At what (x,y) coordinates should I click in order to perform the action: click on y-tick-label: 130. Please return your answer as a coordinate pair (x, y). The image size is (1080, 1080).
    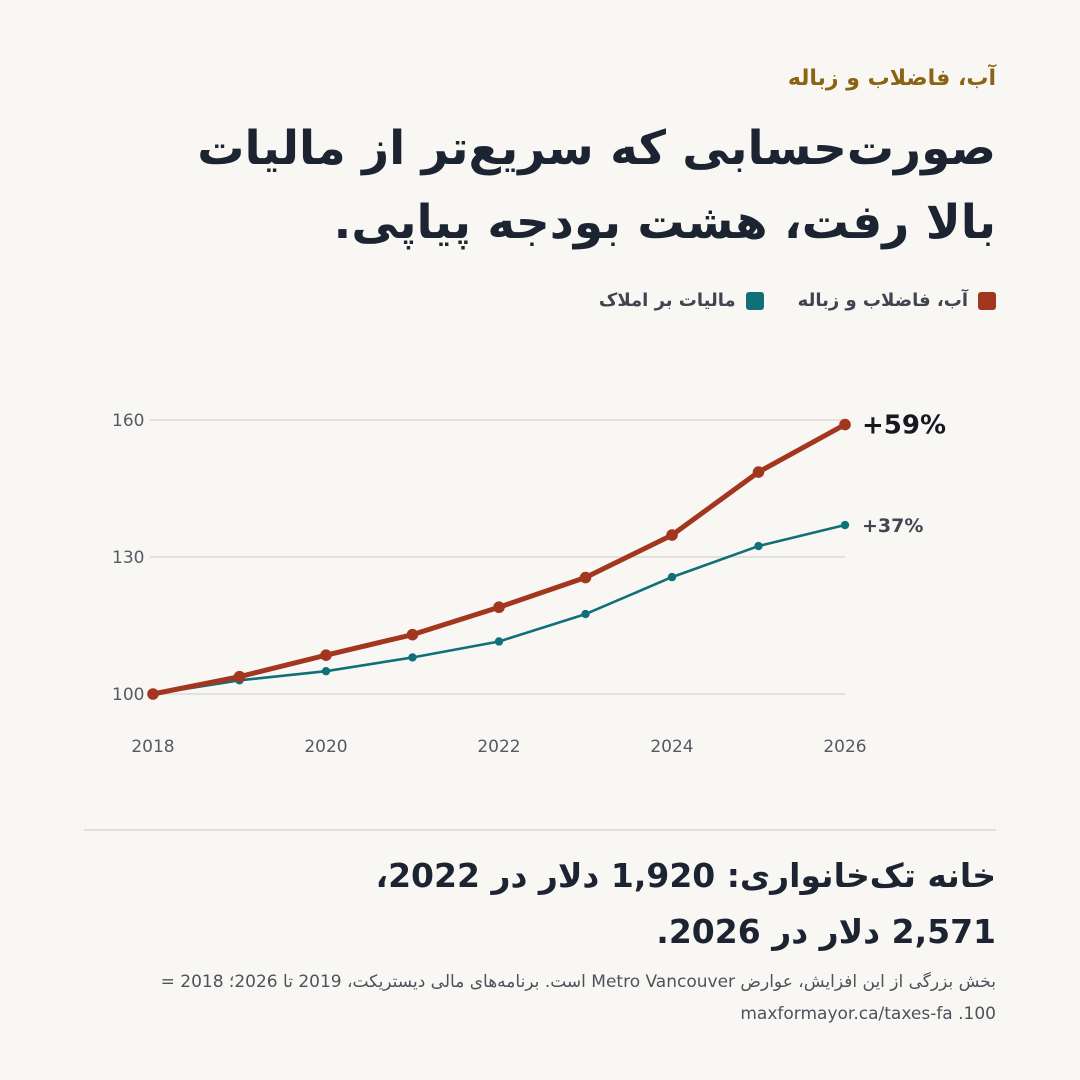
    Looking at the image, I should click on (128, 558).